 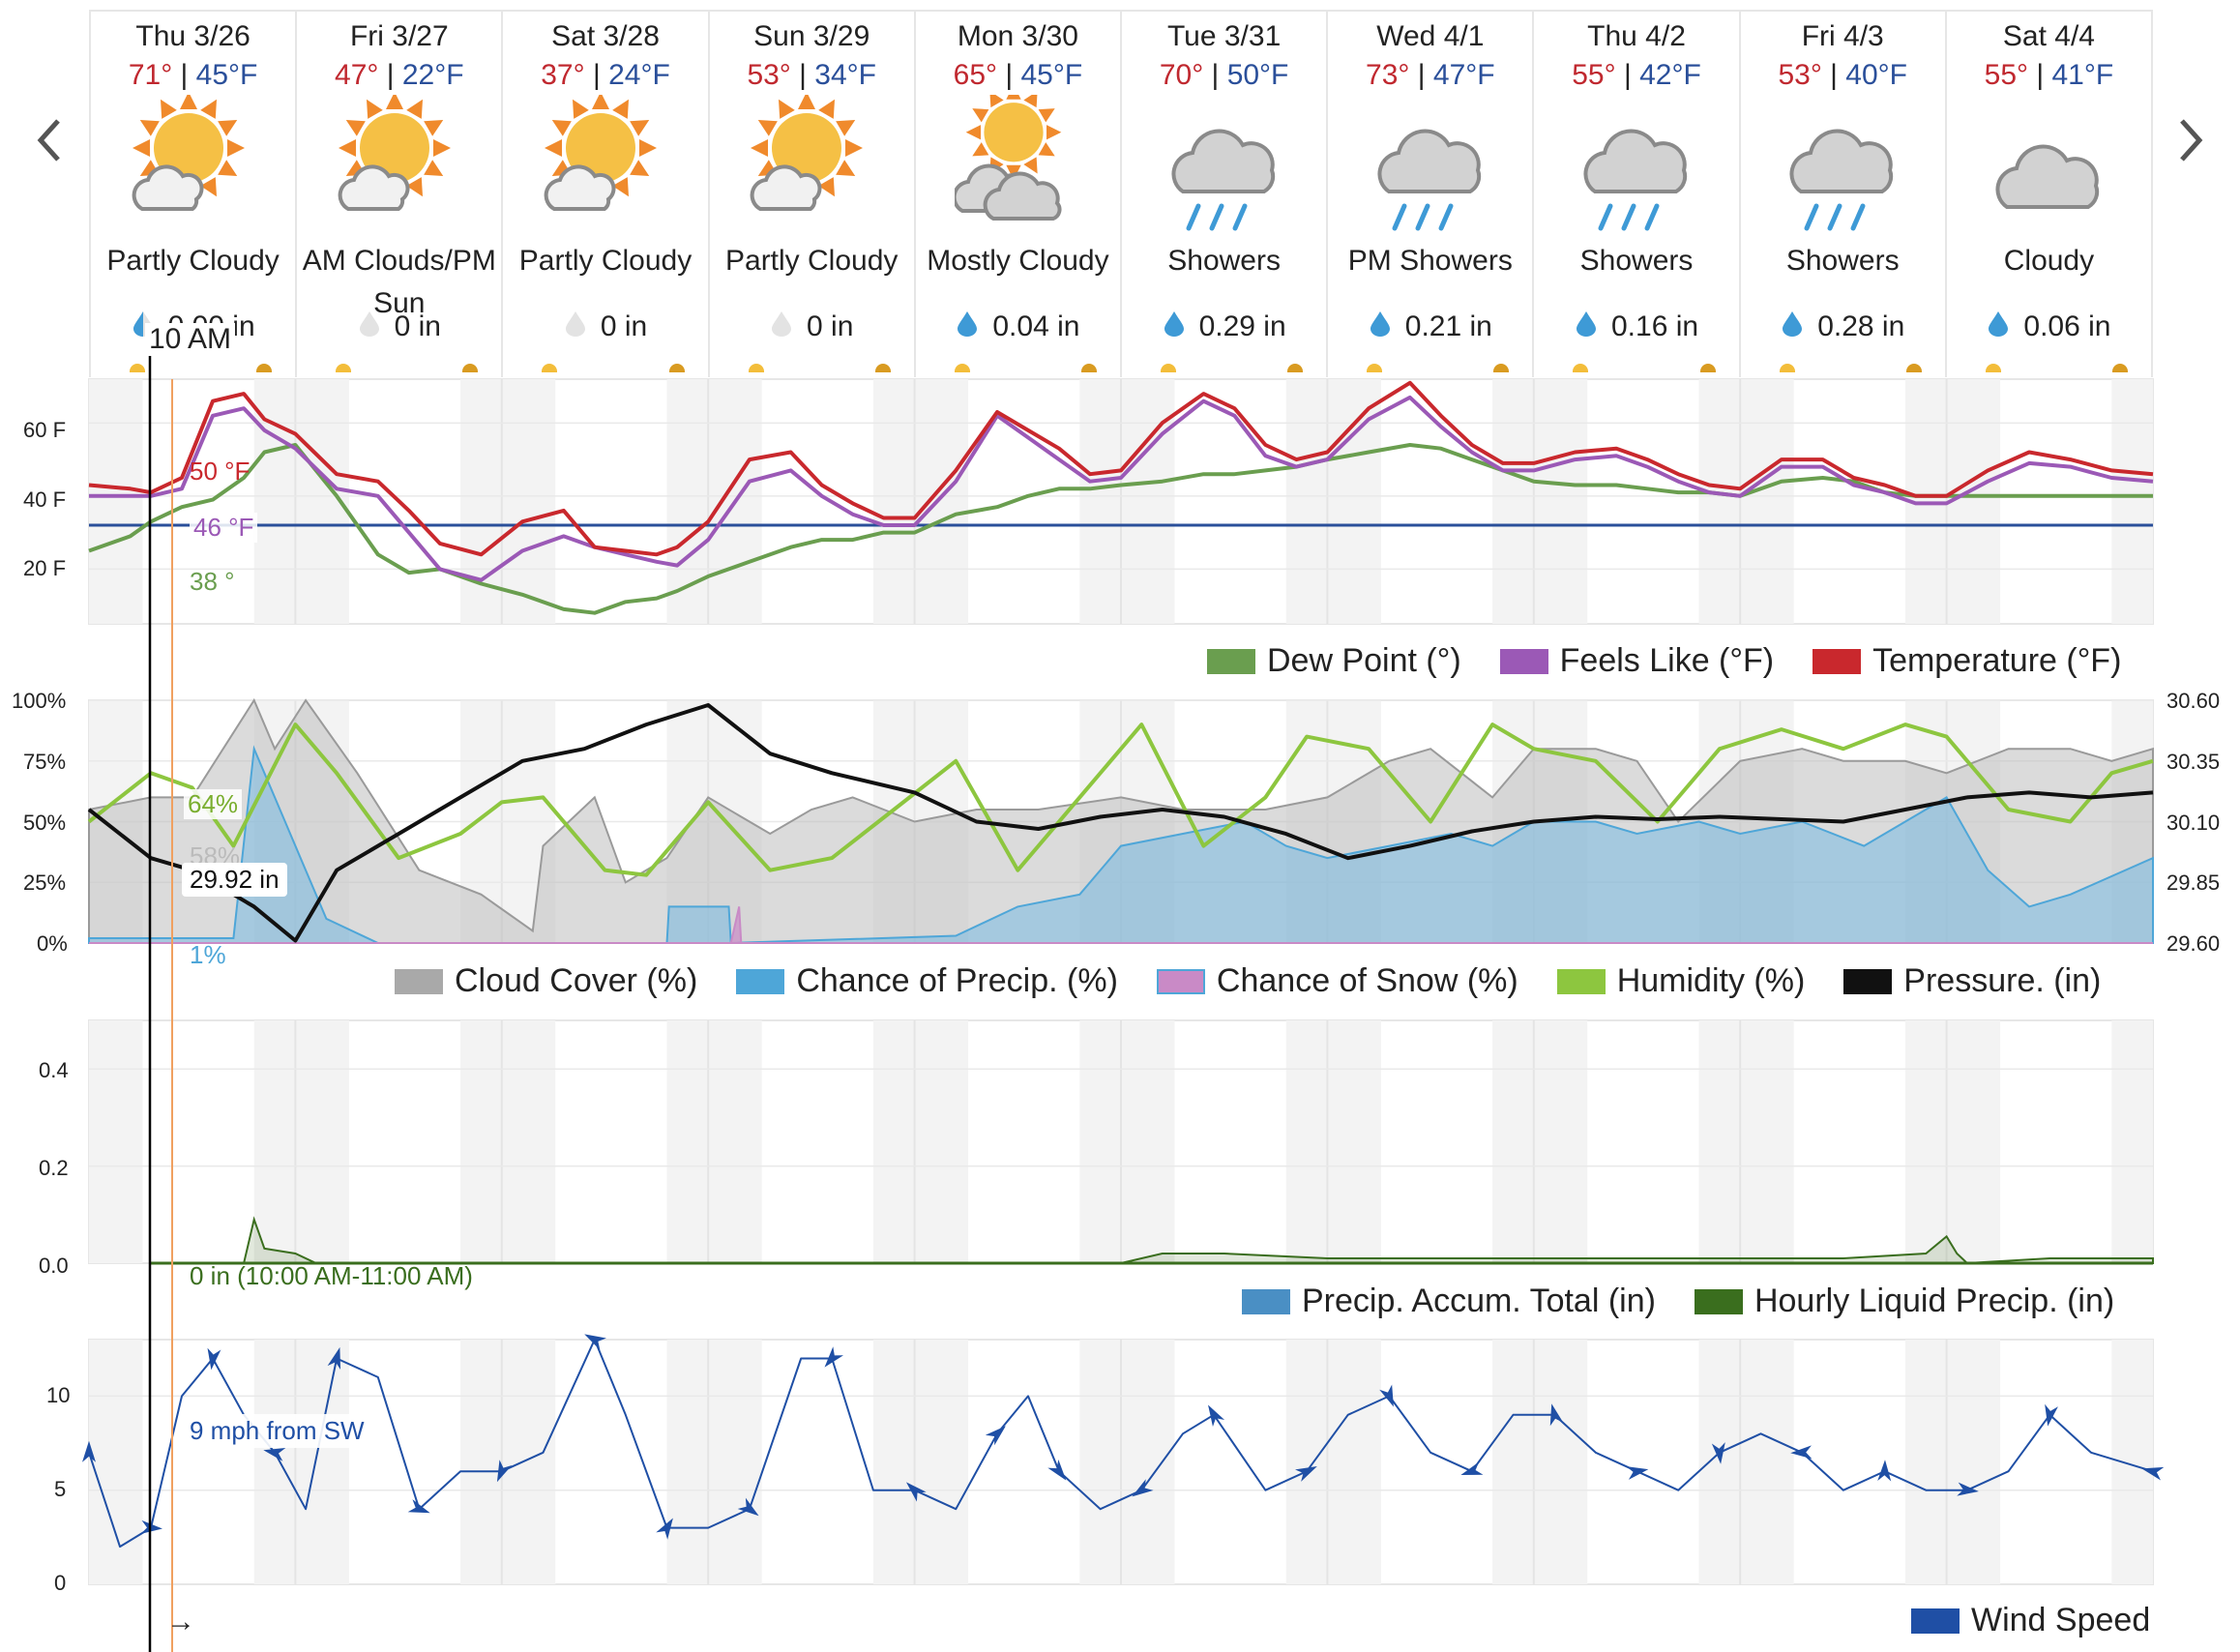 What do you see at coordinates (2082, 75) in the screenshot?
I see `low-temp: 41°F` at bounding box center [2082, 75].